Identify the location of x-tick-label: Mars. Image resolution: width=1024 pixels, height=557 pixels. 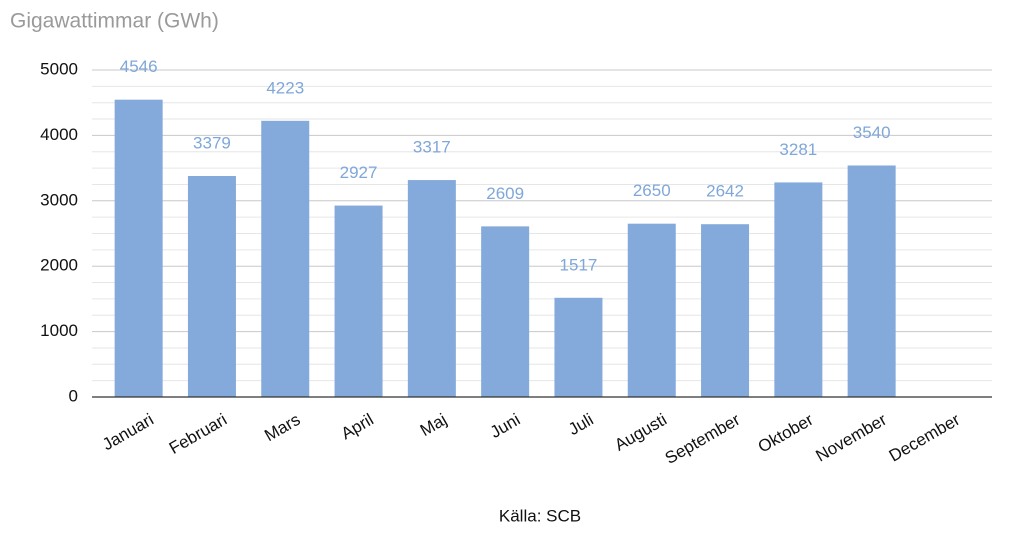
(282, 427).